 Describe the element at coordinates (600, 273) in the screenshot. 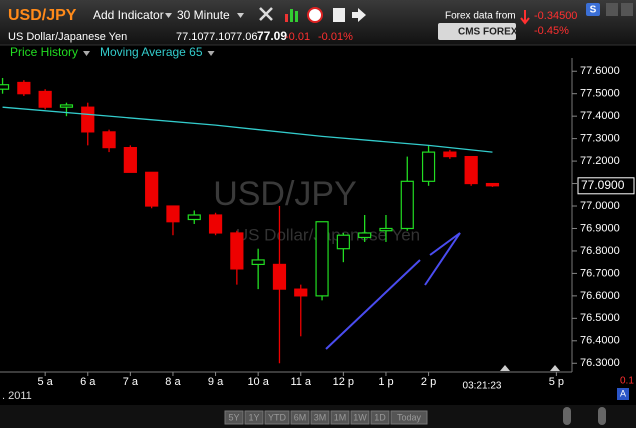

I see `y-tick-label: 76.7000` at that location.